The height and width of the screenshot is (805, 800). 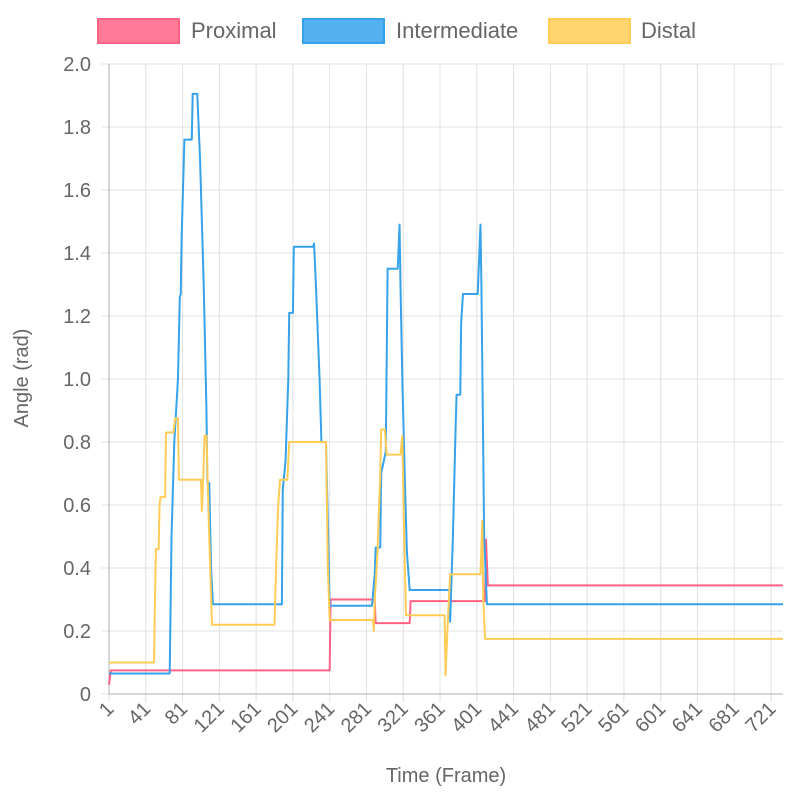 What do you see at coordinates (77, 128) in the screenshot?
I see `y-tick-label: 1.8` at bounding box center [77, 128].